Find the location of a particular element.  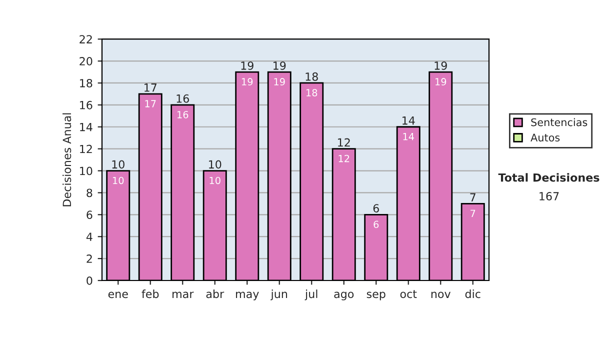

x-tick-label: nov is located at coordinates (440, 295).